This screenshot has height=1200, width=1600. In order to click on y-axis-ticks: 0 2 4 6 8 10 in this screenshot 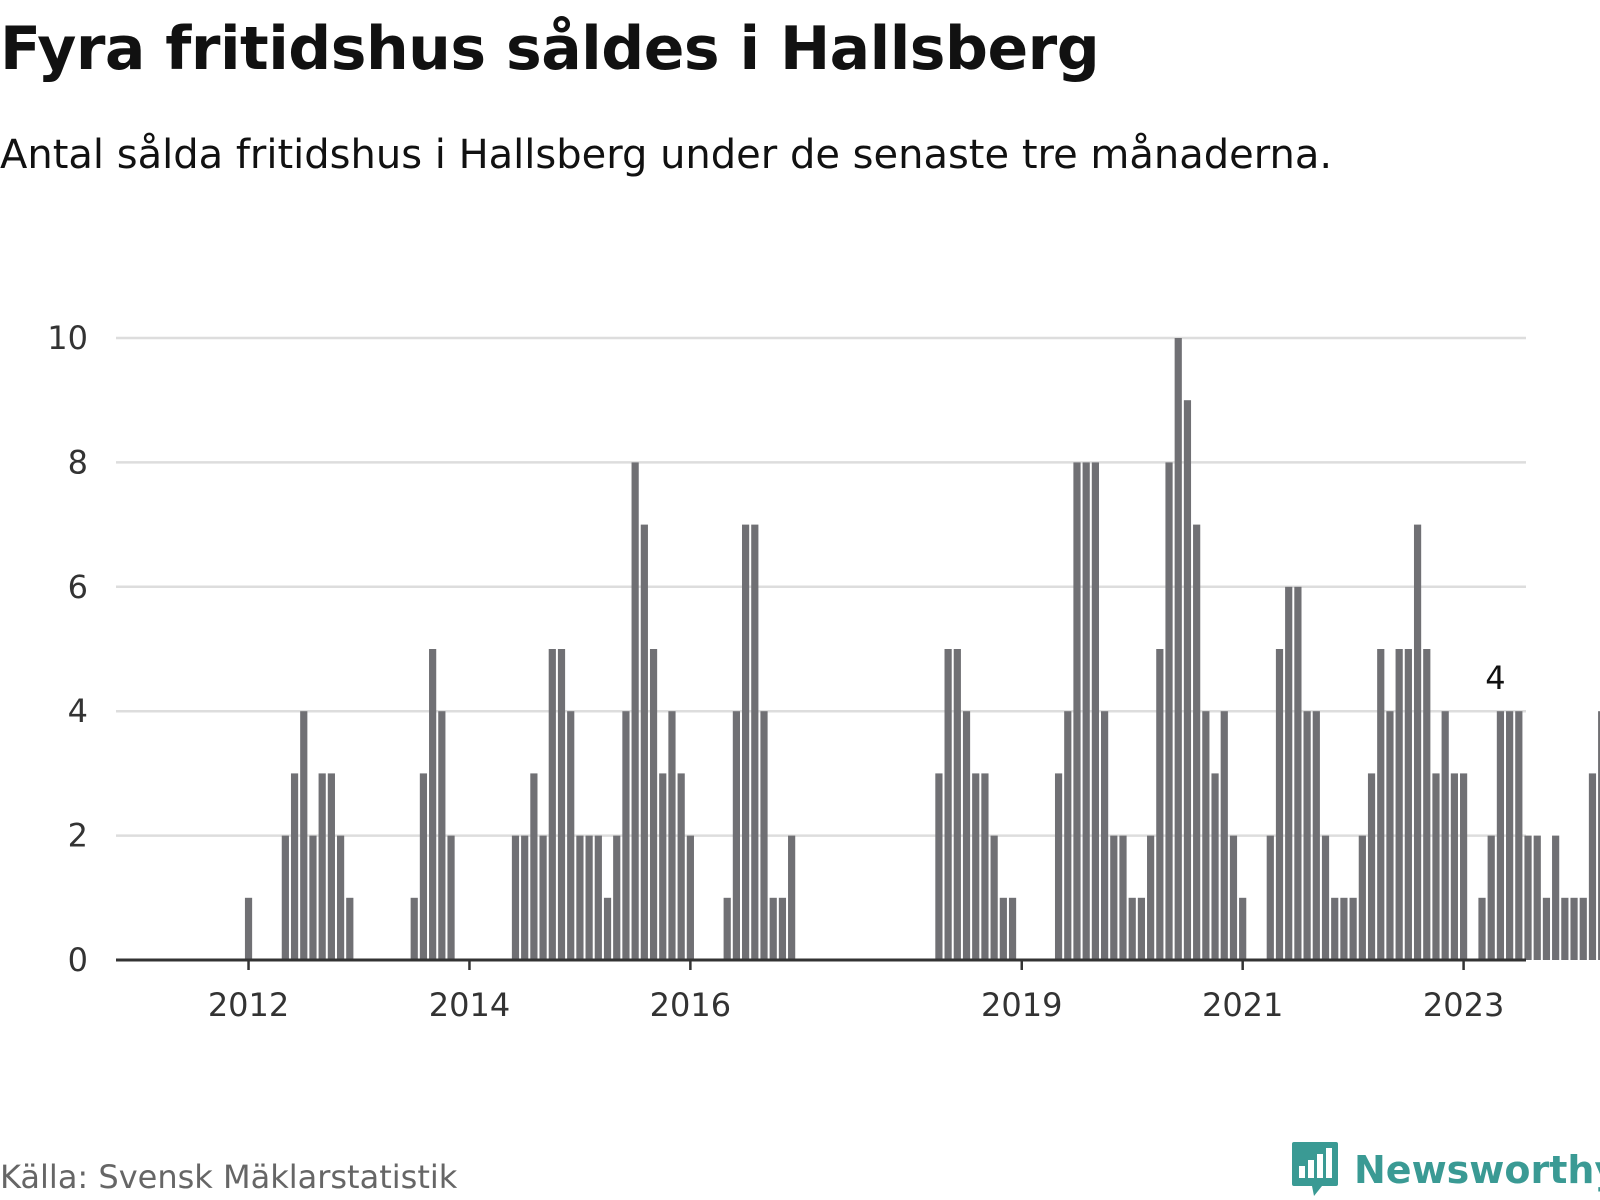, I will do `click(67, 649)`.